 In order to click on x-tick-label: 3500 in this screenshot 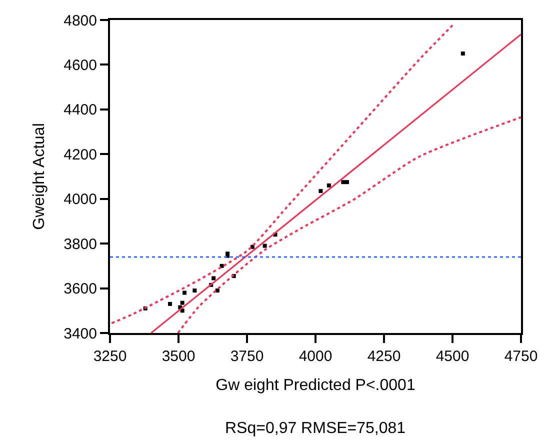, I will do `click(179, 356)`.